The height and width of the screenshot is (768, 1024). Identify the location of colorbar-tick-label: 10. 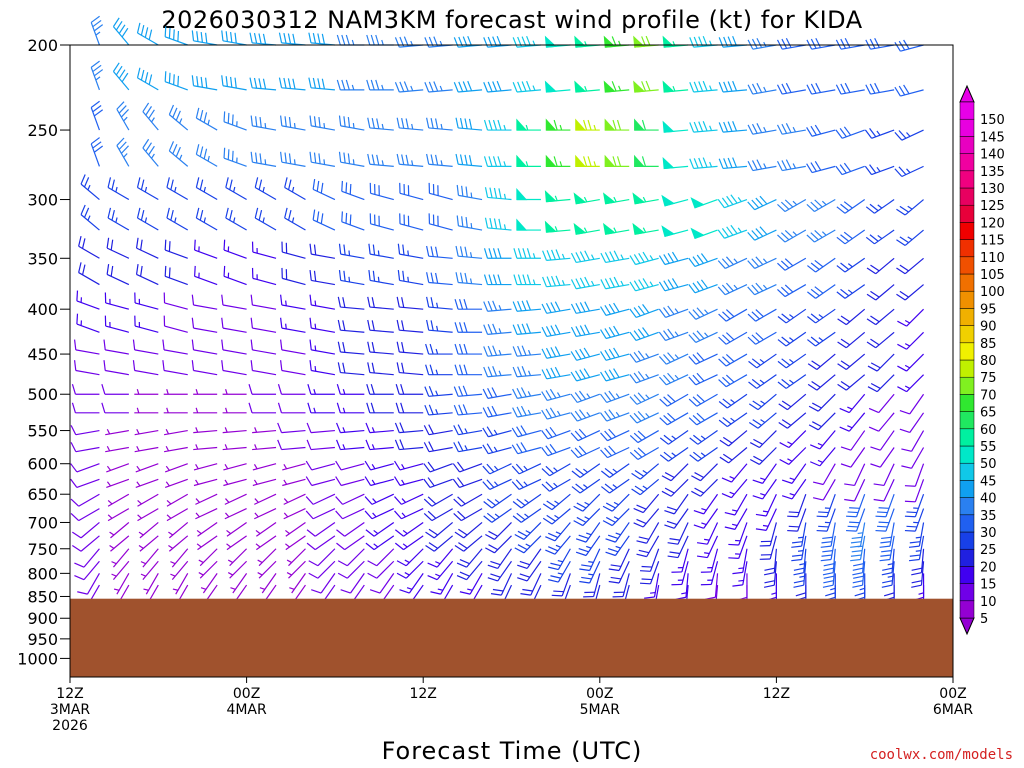
(988, 602).